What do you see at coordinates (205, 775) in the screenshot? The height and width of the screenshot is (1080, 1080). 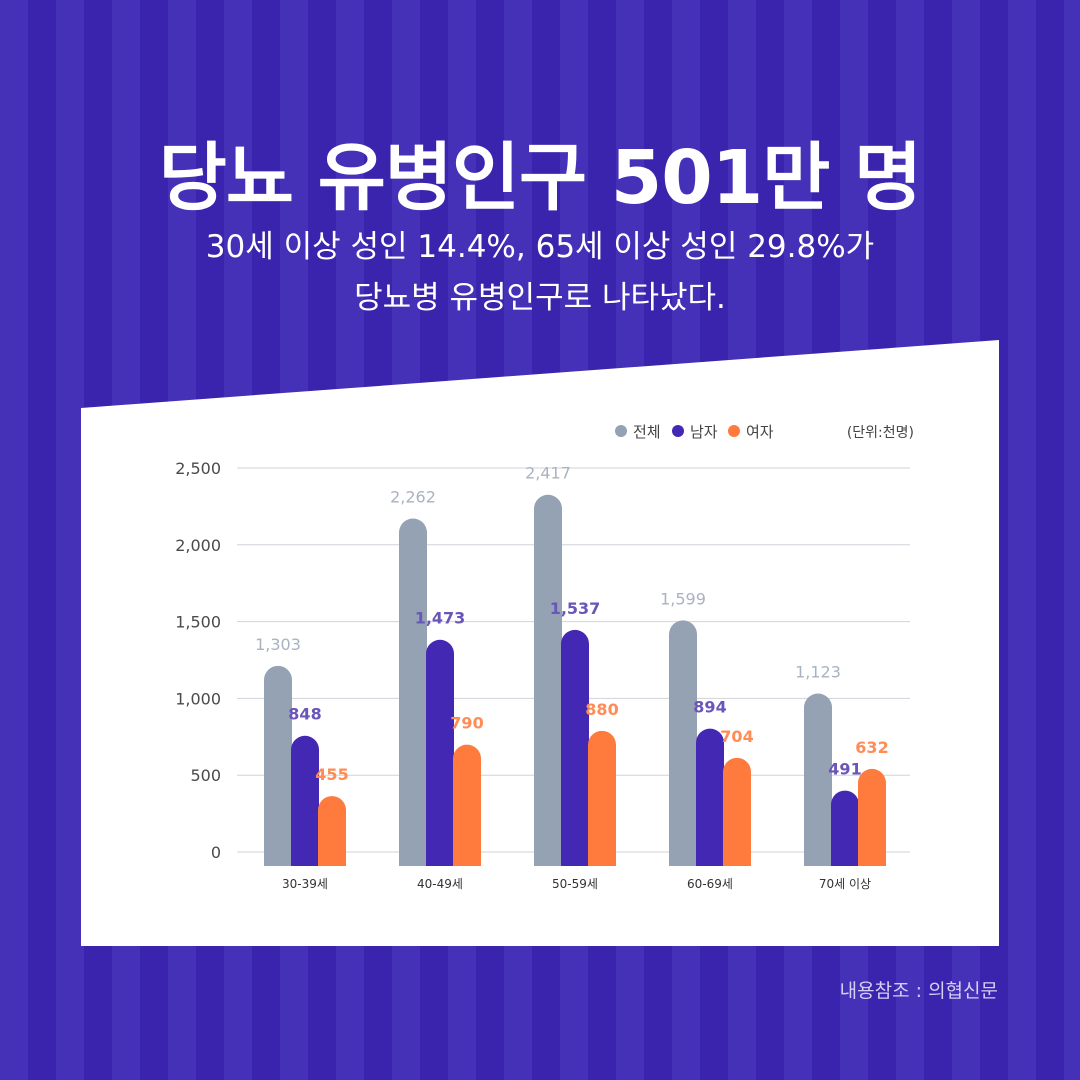 I see `y-tick-label: 500` at bounding box center [205, 775].